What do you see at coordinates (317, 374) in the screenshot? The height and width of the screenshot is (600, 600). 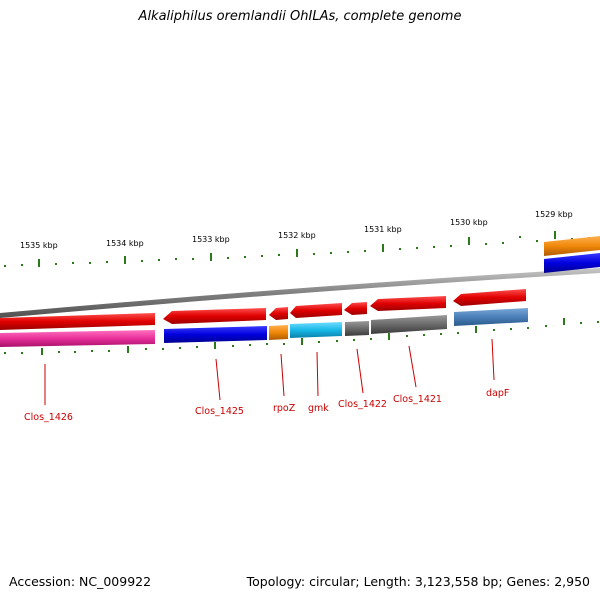 I see `leader-gmk` at bounding box center [317, 374].